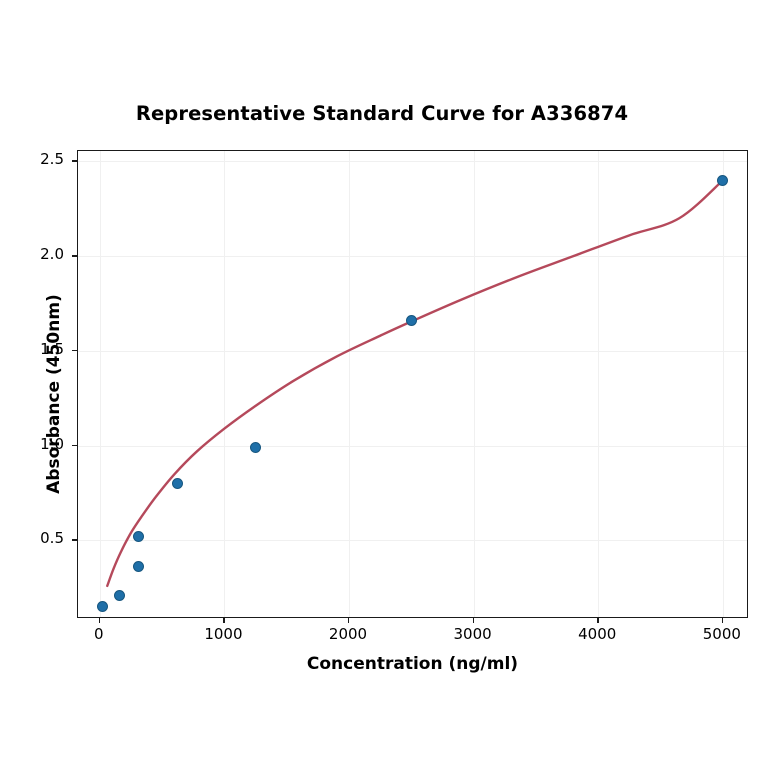  Describe the element at coordinates (597, 634) in the screenshot. I see `x-tick-label: 4000` at that location.